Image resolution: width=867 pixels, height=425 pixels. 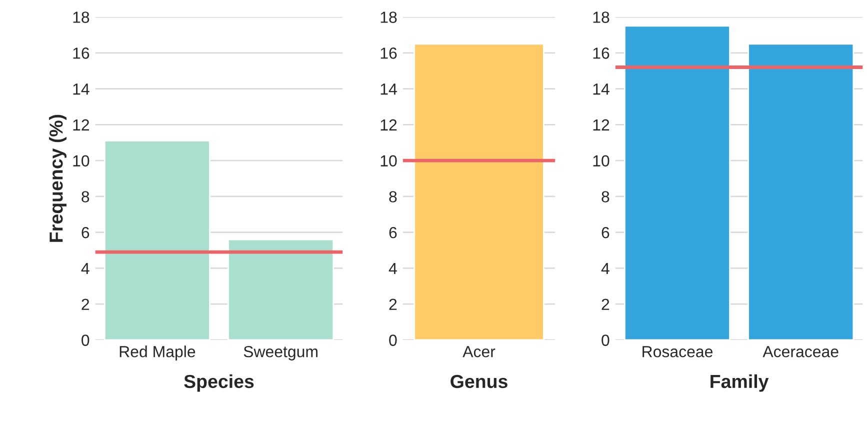 I want to click on x-tick-label: Red Maple, so click(x=158, y=353).